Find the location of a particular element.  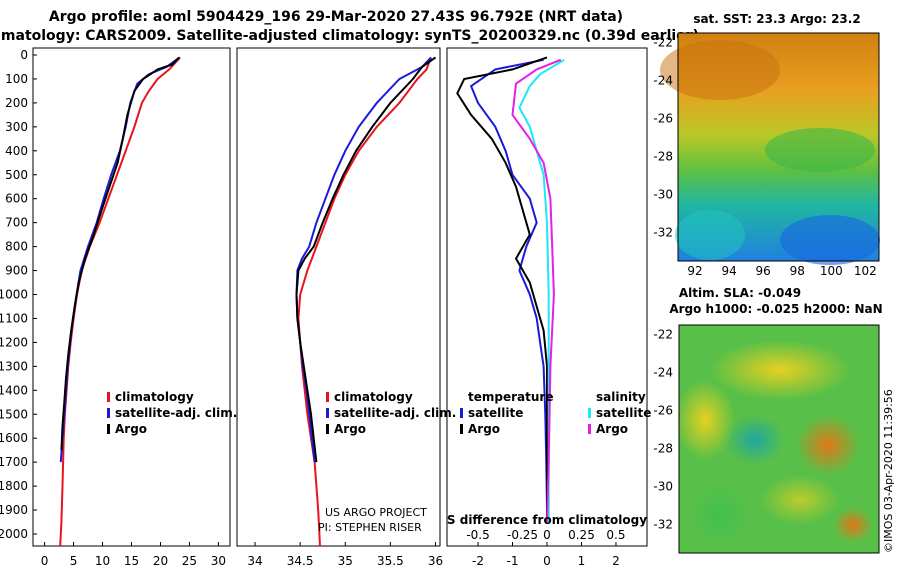

depth-tick-label: 1100 is located at coordinates (14, 318).